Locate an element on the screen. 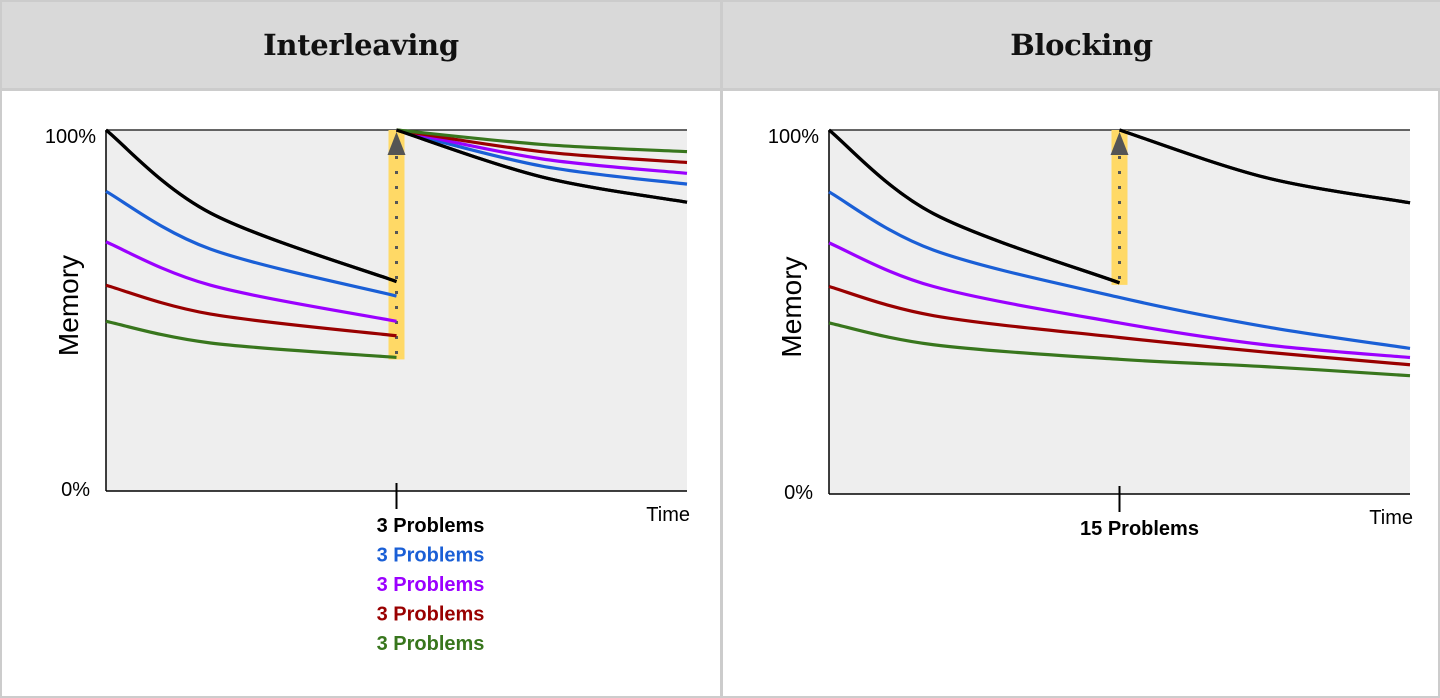 The image size is (1440, 698). interleaving-header: Interleaving is located at coordinates (361, 46).